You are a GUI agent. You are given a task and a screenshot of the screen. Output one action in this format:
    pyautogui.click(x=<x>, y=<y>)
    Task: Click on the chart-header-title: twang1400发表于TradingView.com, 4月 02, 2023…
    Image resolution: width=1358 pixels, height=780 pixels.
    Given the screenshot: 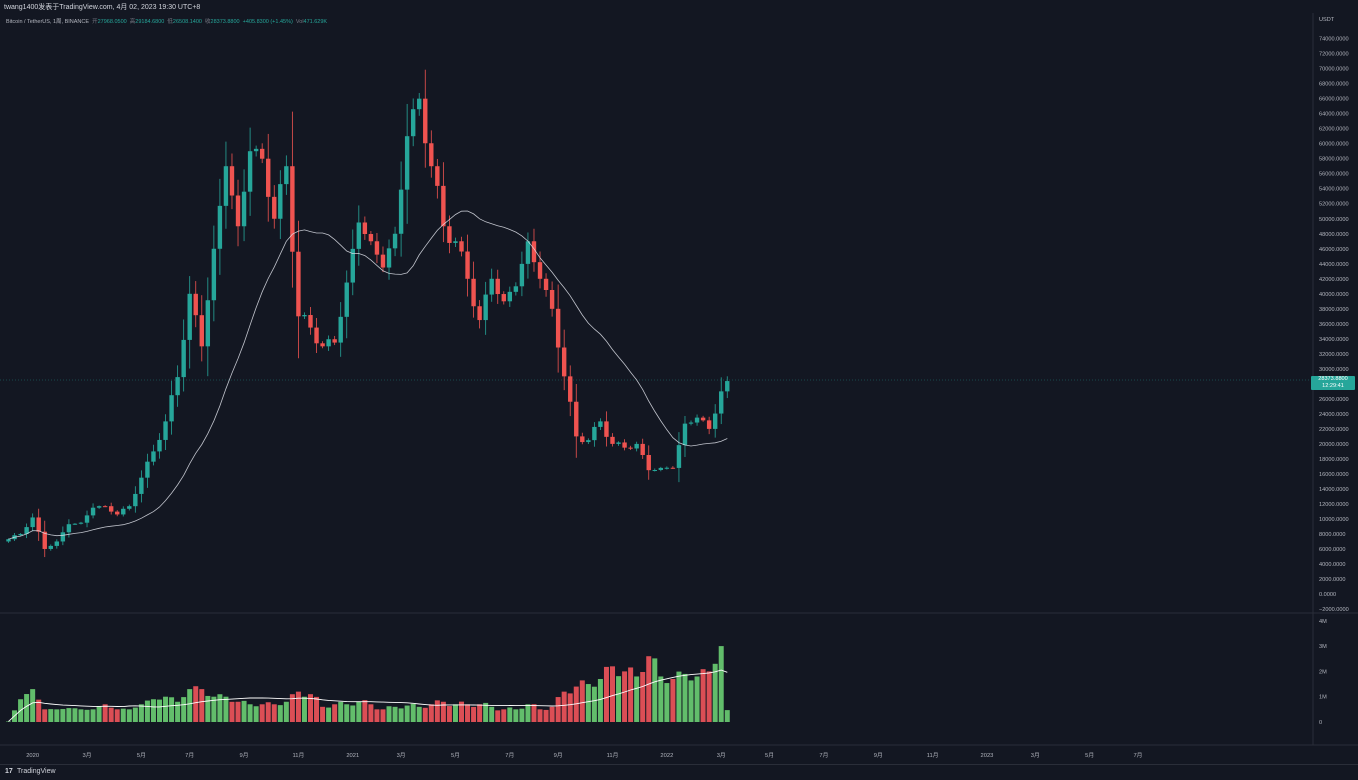 What is the action you would take?
    pyautogui.click(x=102, y=7)
    